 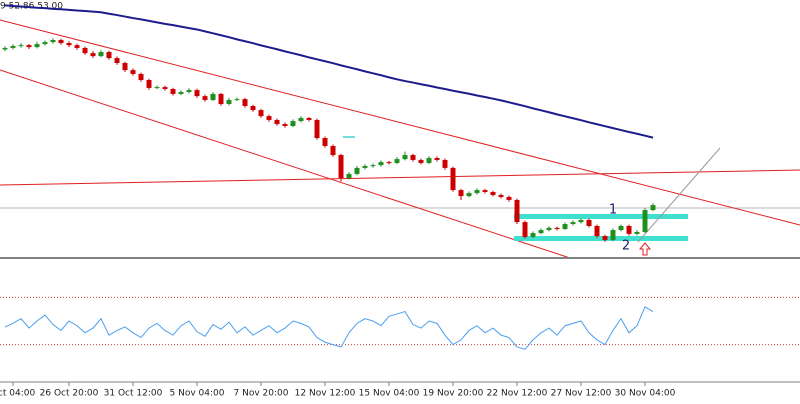 What do you see at coordinates (261, 394) in the screenshot?
I see `x-tick-label: 7 Nov 20:00` at bounding box center [261, 394].